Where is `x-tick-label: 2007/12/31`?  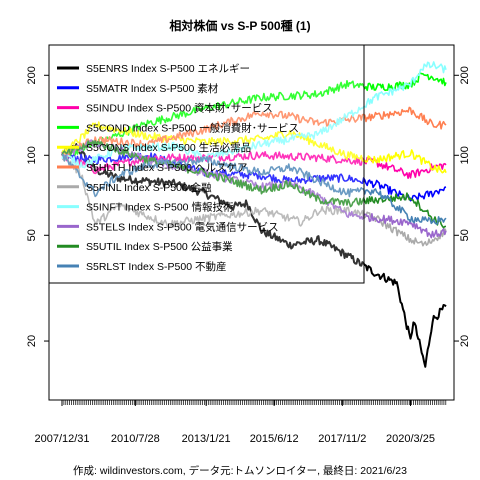
x-tick-label: 2007/12/31 is located at coordinates (61, 439).